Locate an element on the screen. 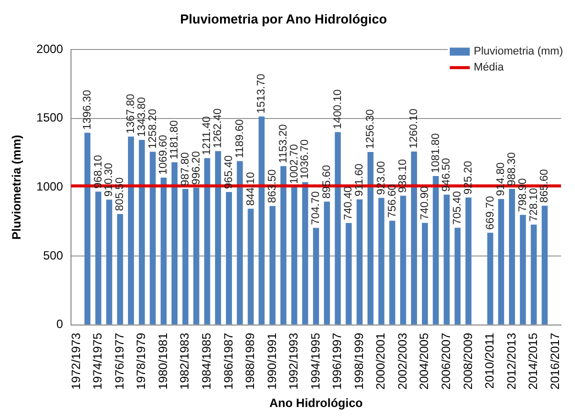 The height and width of the screenshot is (417, 575). x-tick-label: 1982/1983 is located at coordinates (185, 361).